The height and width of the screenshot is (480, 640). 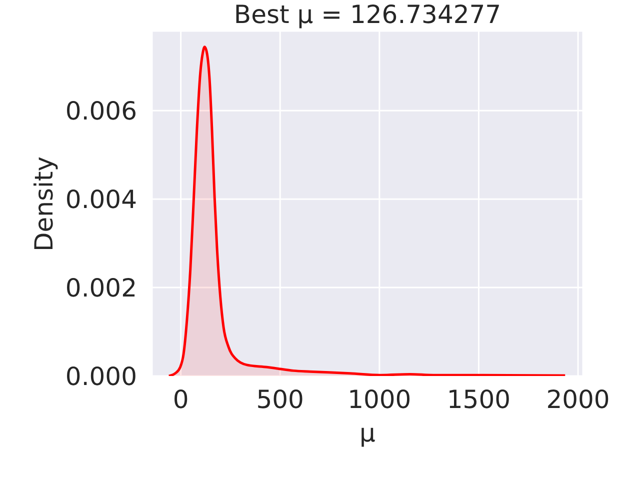 I want to click on x-axis-title: μ, so click(x=368, y=433).